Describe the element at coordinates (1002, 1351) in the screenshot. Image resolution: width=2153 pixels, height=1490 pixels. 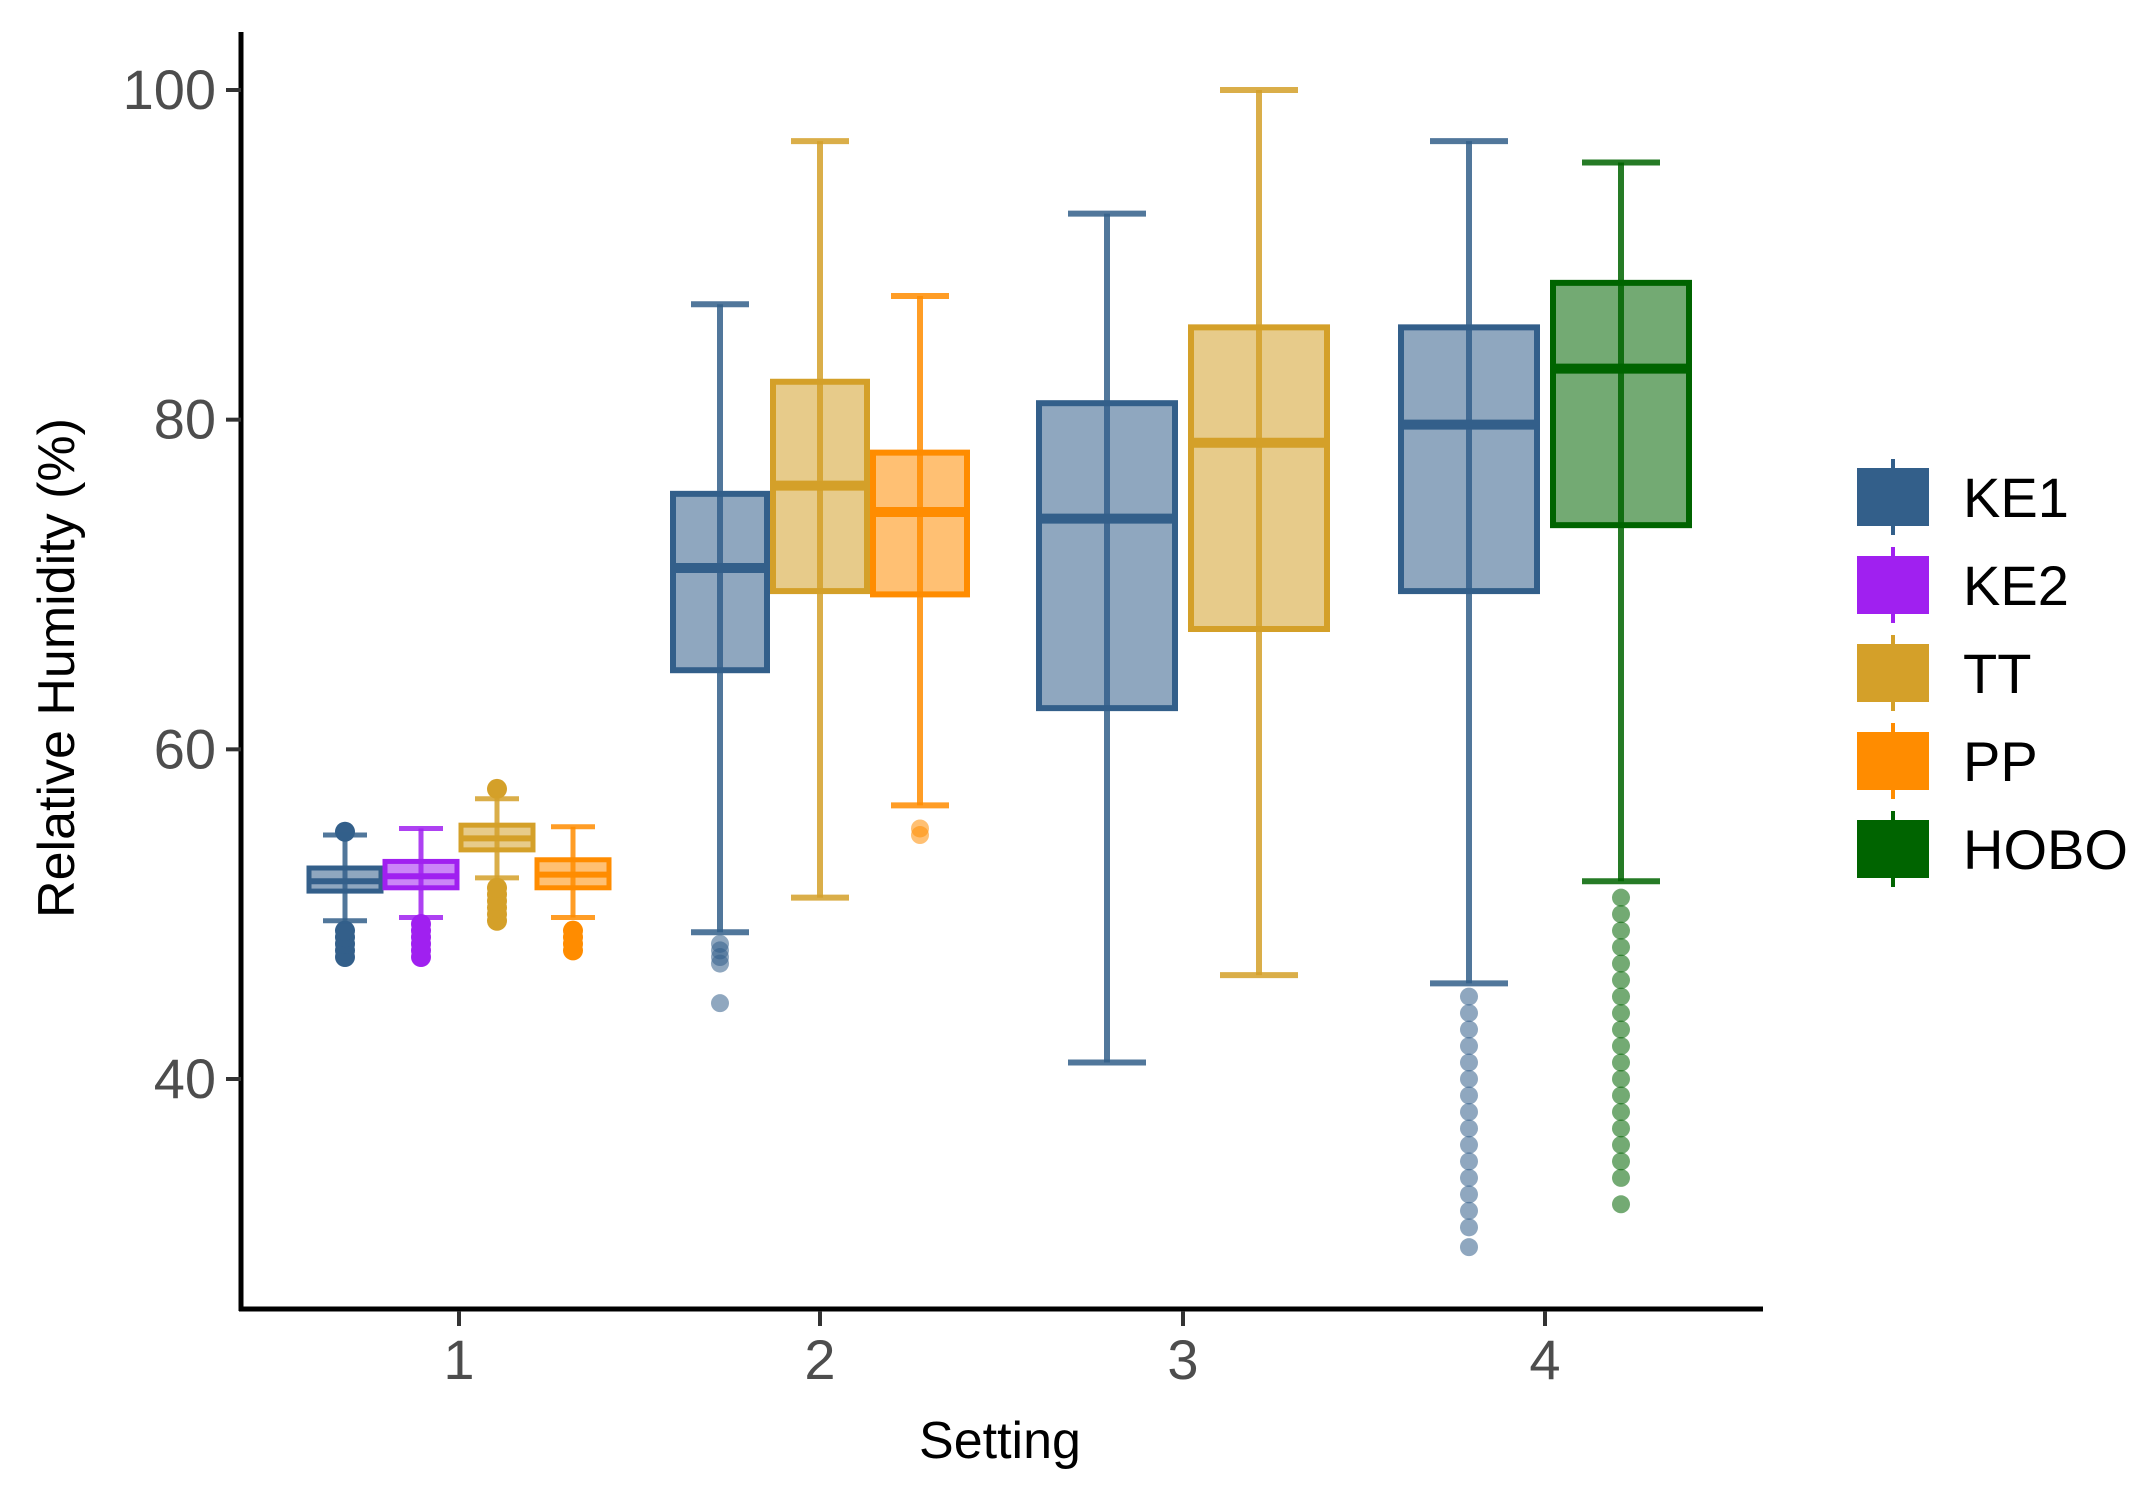
I see `x-axis-ticks: 1 2 3 4` at that location.